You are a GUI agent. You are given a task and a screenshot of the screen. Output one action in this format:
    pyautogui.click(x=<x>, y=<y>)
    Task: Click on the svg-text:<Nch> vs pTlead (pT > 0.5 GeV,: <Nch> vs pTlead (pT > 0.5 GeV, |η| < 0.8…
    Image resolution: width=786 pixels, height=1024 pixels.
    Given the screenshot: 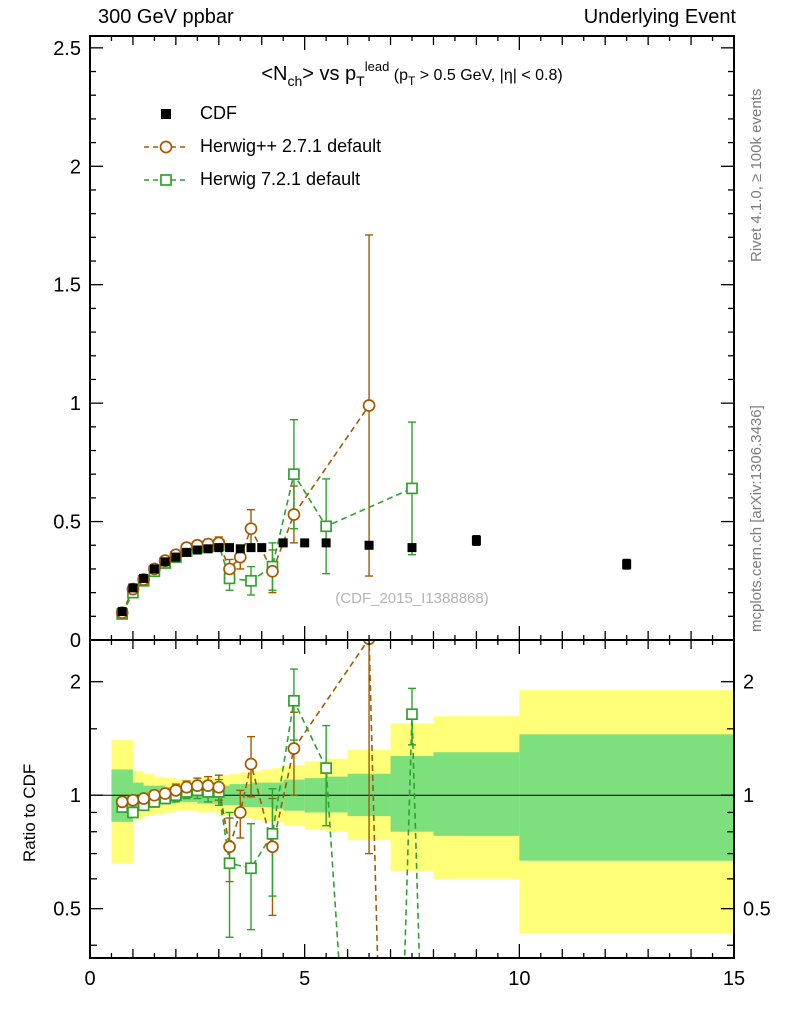 What is the action you would take?
    pyautogui.click(x=411, y=74)
    